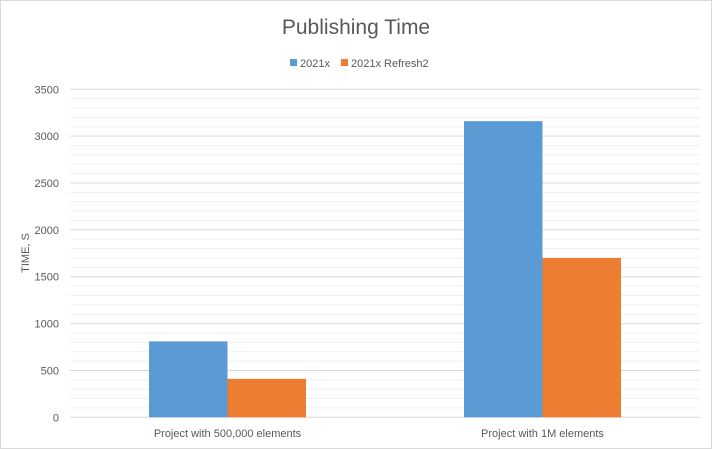 The image size is (712, 449). What do you see at coordinates (47, 90) in the screenshot?
I see `y-tick-label: 3500` at bounding box center [47, 90].